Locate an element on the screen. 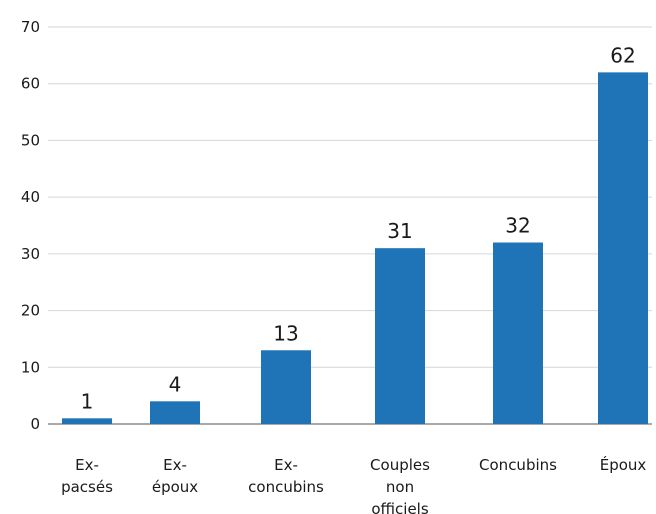 The width and height of the screenshot is (656, 514). y-tick-label: 10 is located at coordinates (30, 367).